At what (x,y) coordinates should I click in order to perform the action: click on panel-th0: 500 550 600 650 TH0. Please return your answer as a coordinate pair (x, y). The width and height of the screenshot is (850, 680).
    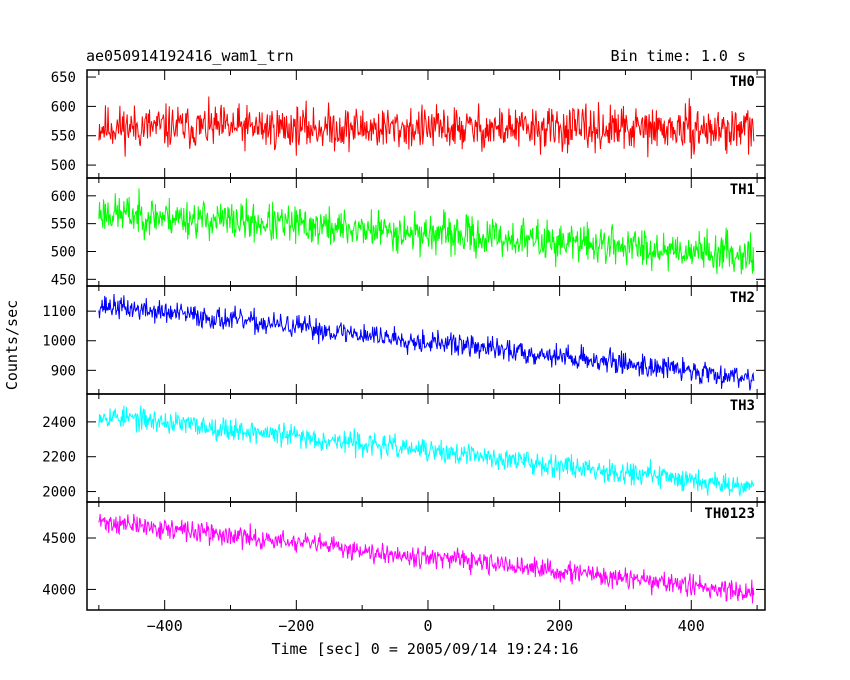
    Looking at the image, I should click on (408, 124).